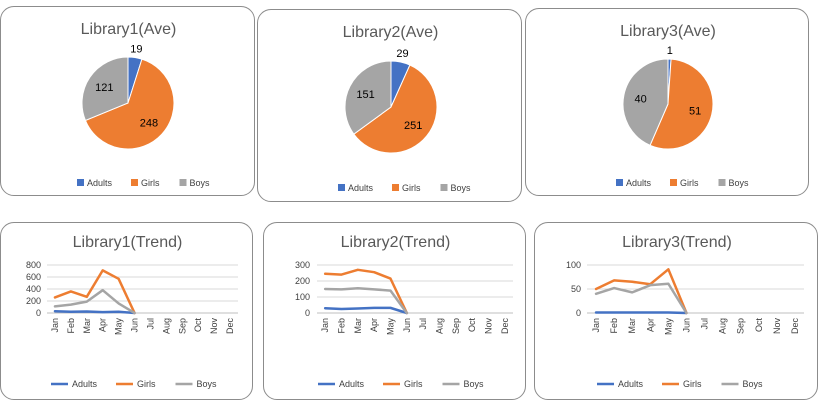 The height and width of the screenshot is (403, 820). Describe the element at coordinates (402, 54) in the screenshot. I see `data-label-adults: 29` at that location.